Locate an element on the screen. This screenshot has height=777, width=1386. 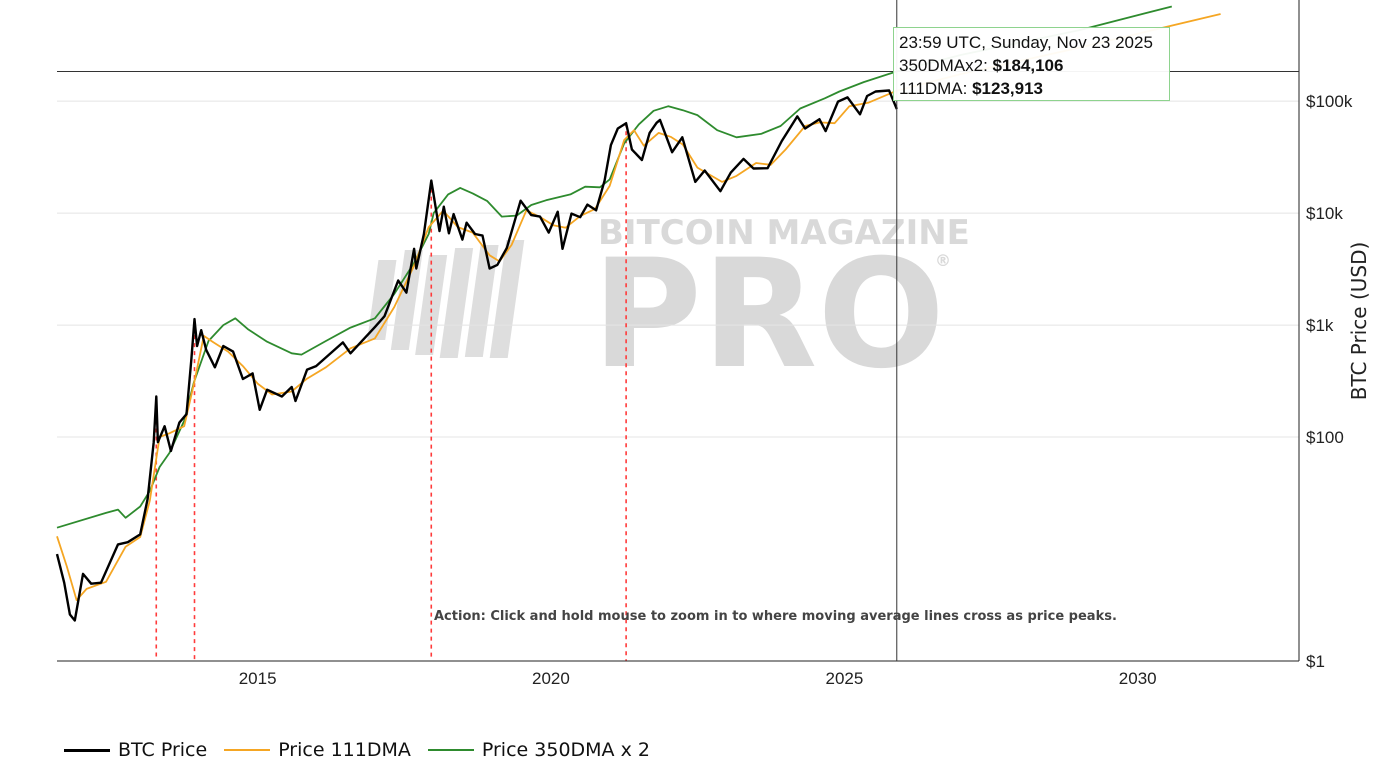
tooltip-350dma-row: 350DMAx2: $184,106 is located at coordinates (1034, 65).